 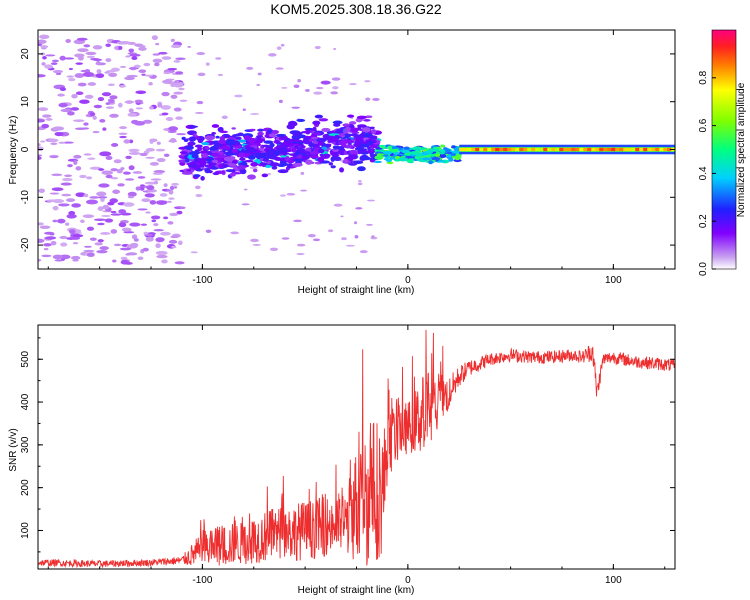 What do you see at coordinates (703, 77) in the screenshot?
I see `colorbar-tick-label: 0.8` at bounding box center [703, 77].